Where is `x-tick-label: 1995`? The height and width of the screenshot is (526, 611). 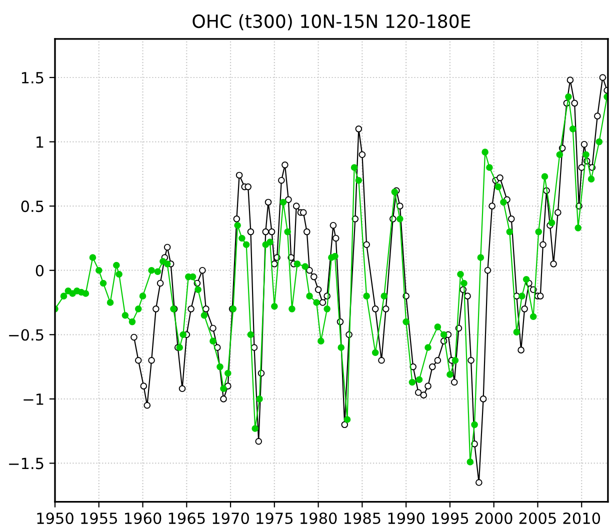
x-tick-label: 1995 is located at coordinates (450, 518).